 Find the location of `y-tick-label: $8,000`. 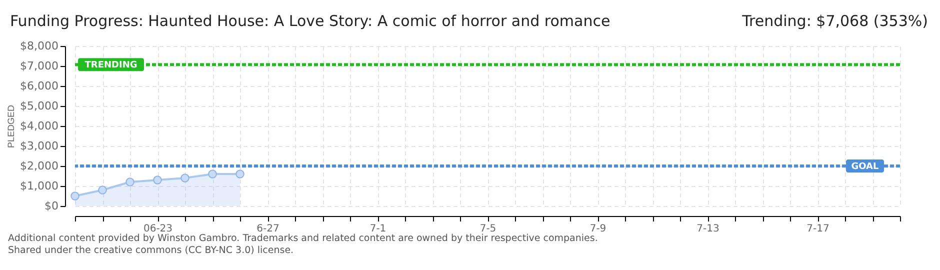

y-tick-label: $8,000 is located at coordinates (39, 46).